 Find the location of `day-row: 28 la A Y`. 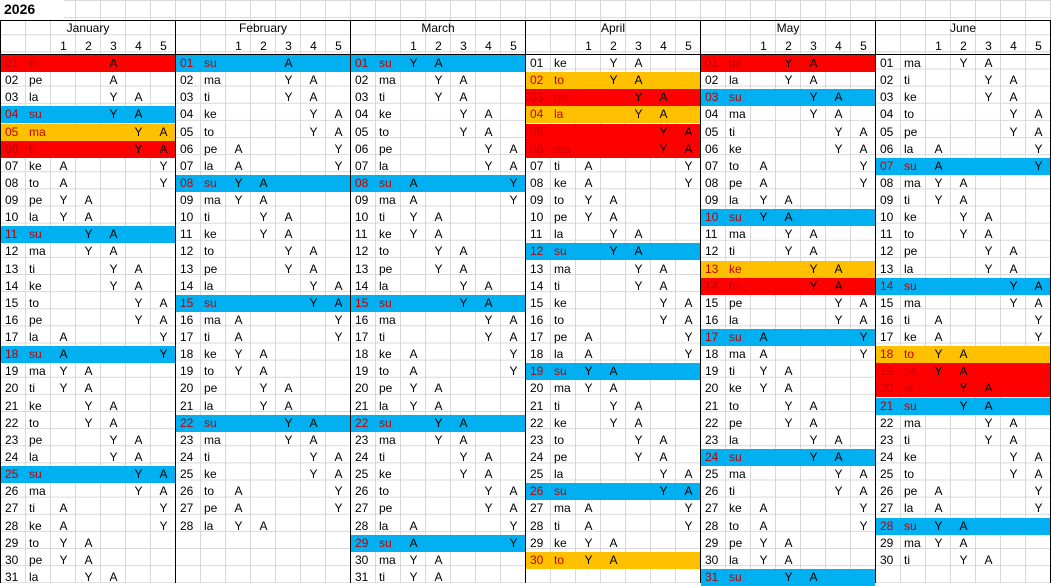

day-row: 28 la A Y is located at coordinates (438, 526).